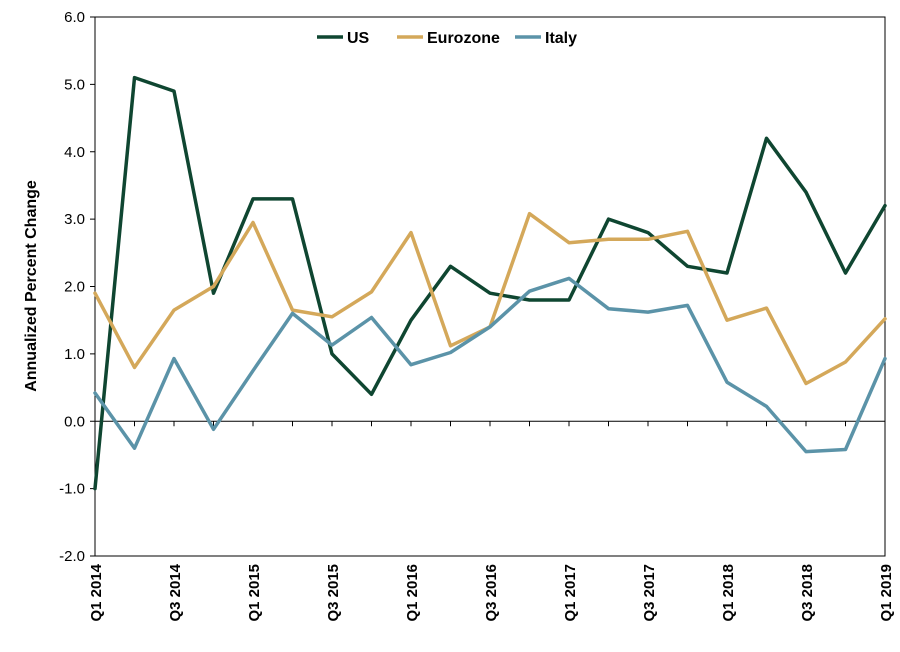 Image resolution: width=900 pixels, height=652 pixels. Describe the element at coordinates (491, 593) in the screenshot. I see `x-tick-label: Q3 2016` at that location.